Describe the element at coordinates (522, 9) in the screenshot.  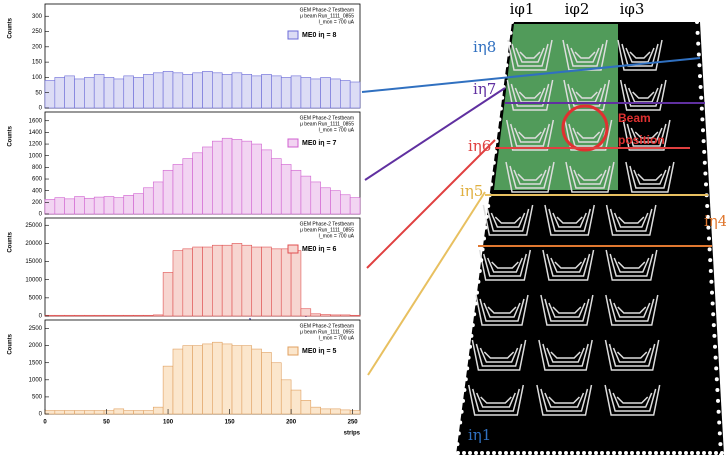
I see `phi-label: iφ1` at that location.